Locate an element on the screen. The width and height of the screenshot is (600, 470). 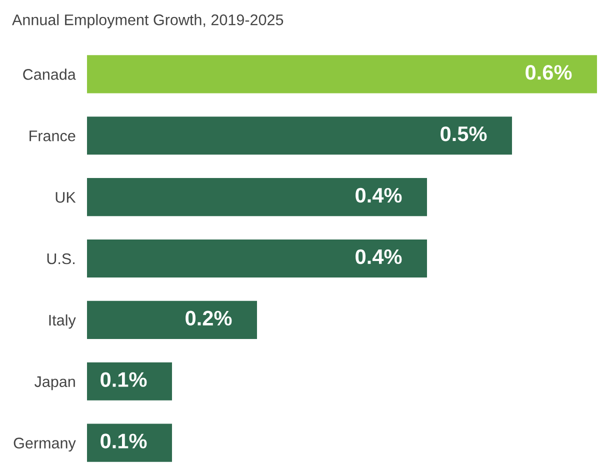
y-tick-label: Italy is located at coordinates (62, 321).